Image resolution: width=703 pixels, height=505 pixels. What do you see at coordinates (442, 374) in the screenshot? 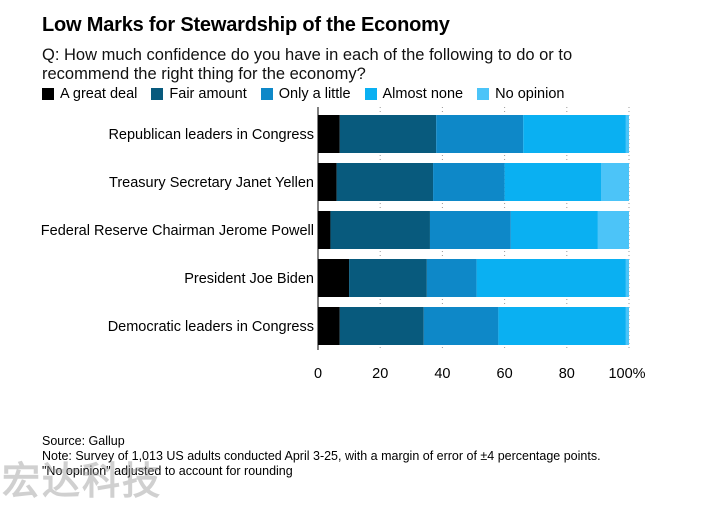
I see `x-tick-label: 40` at bounding box center [442, 374].